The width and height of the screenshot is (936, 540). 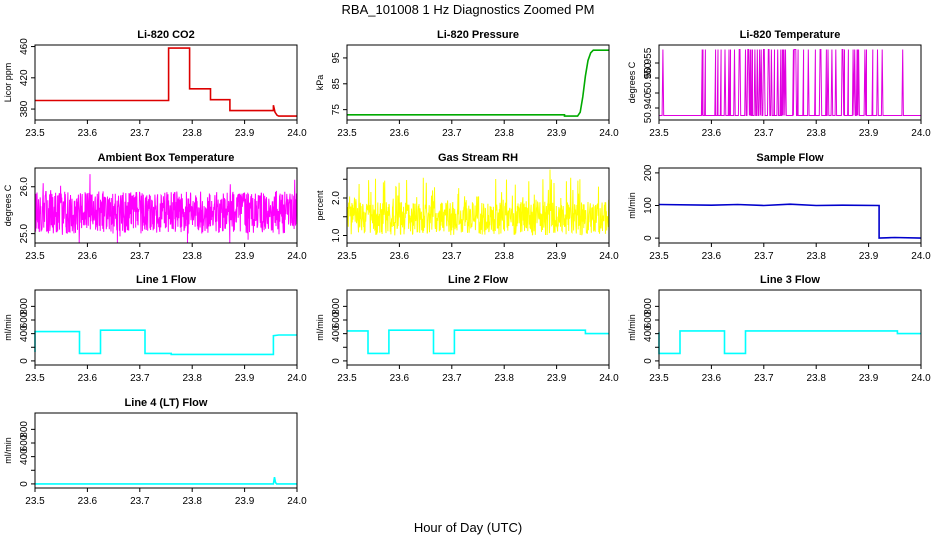 I want to click on y-axis-label: kPa, so click(x=320, y=83).